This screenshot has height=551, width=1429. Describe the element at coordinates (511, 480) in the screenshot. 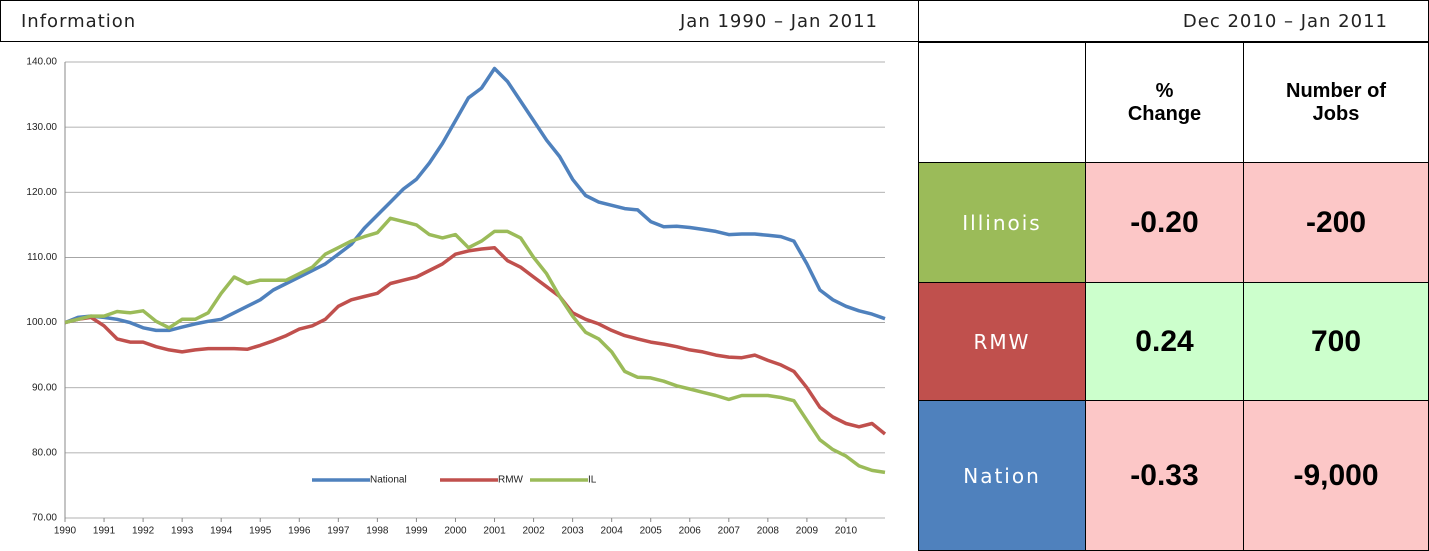

I see `legend-label: RMW` at that location.